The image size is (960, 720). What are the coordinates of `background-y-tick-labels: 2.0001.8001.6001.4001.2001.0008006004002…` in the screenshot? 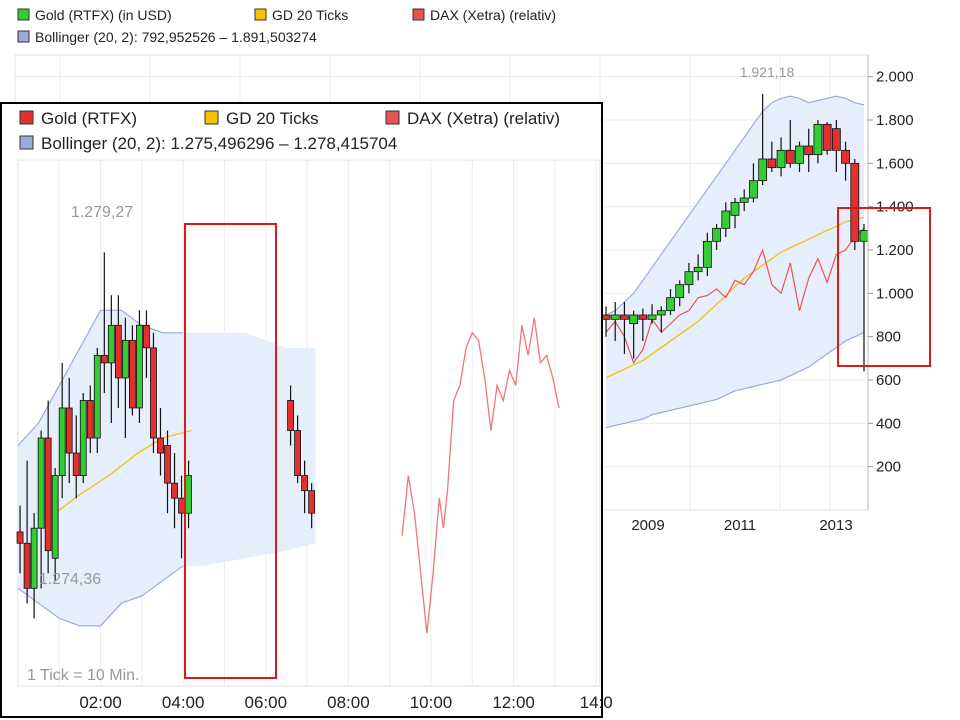 It's located at (891, 272).